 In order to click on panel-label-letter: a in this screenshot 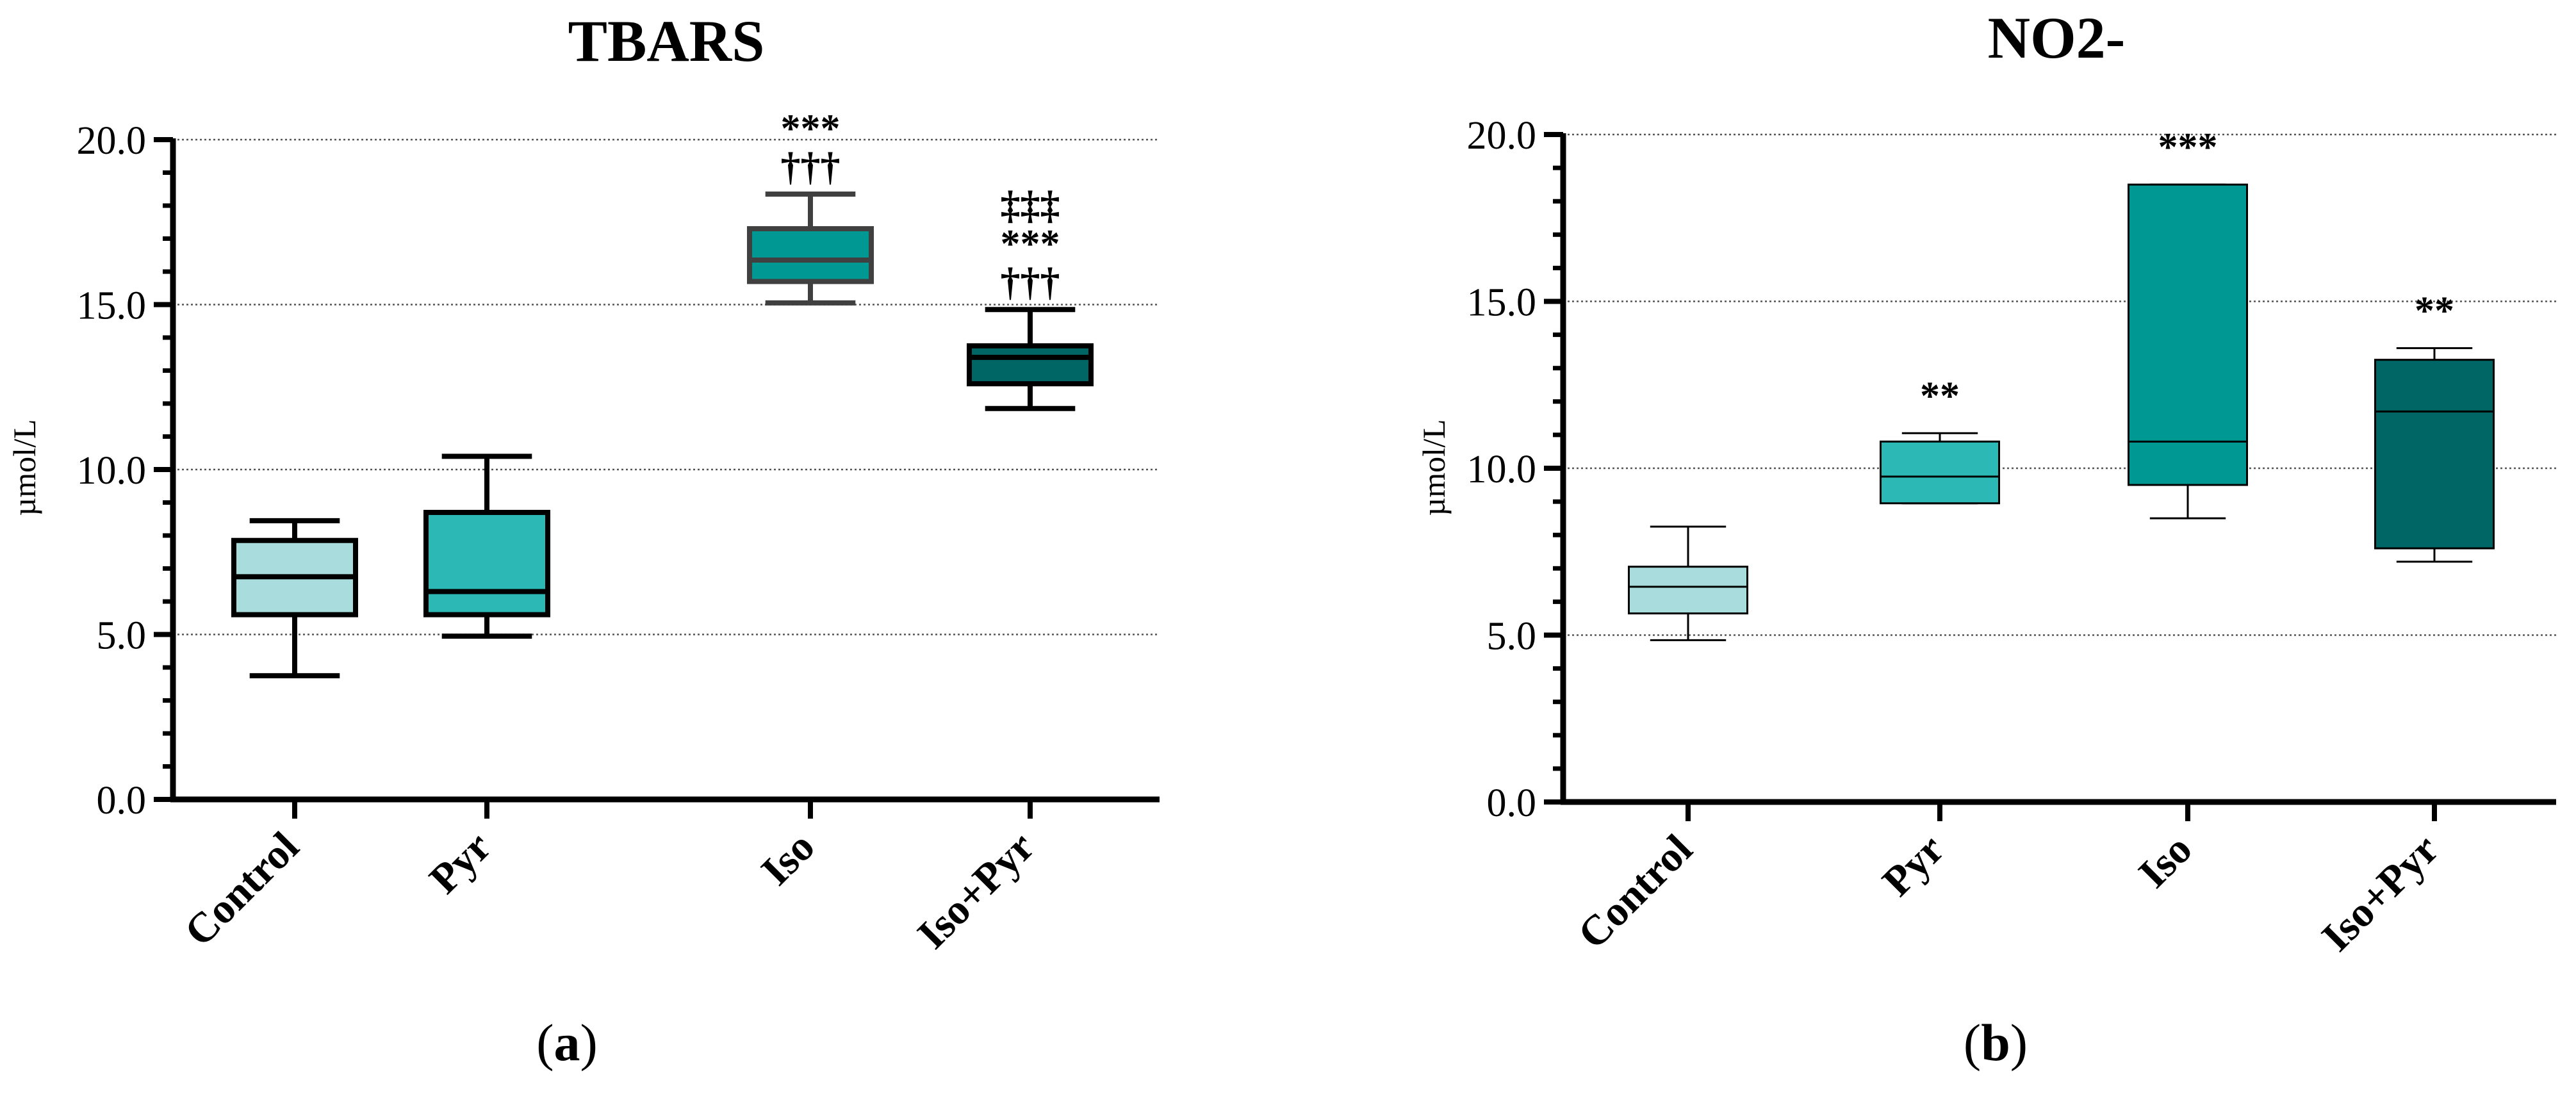, I will do `click(567, 1042)`.